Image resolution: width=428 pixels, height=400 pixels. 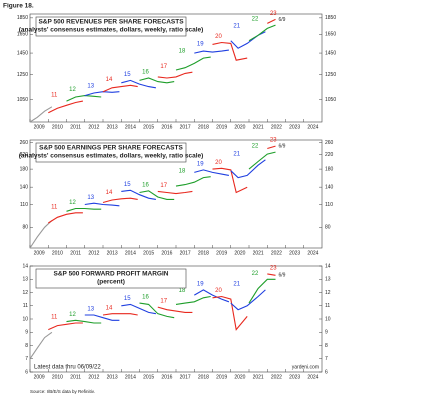 What do you see at coordinates (111, 22) in the screenshot?
I see `chart-title: S&P 500 REVENUES PER SHARE FORECASTS` at bounding box center [111, 22].